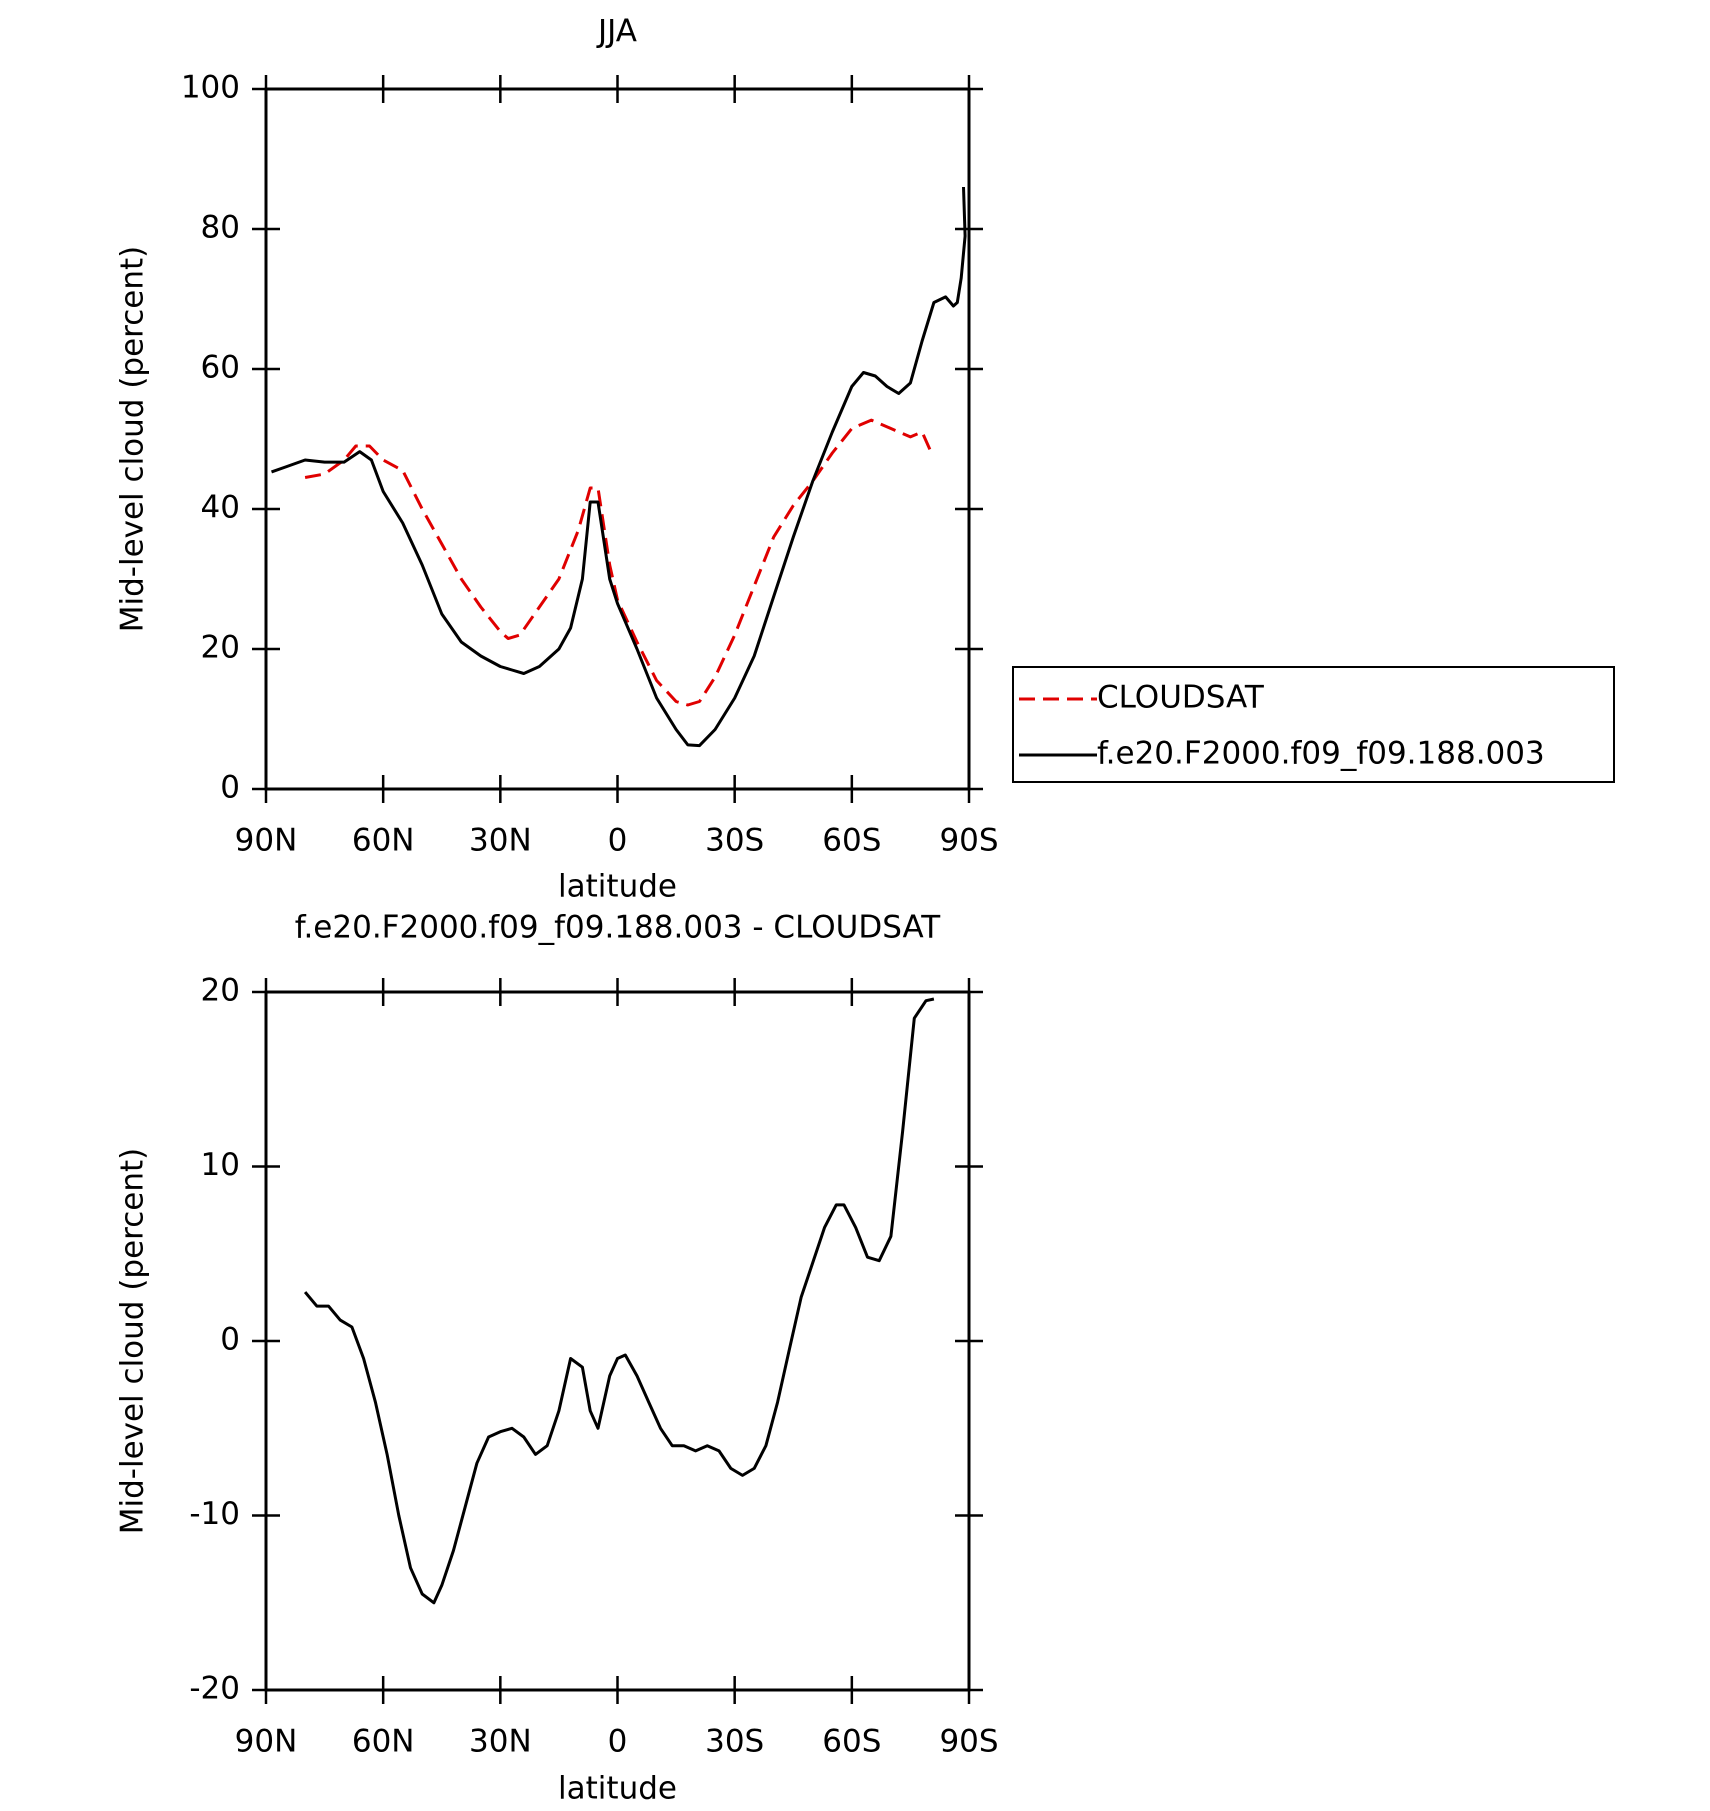 This screenshot has width=1710, height=1811. I want to click on legend: CLOUDSAT f.e20.F2000.f09_f09.188.003, so click(1313, 724).